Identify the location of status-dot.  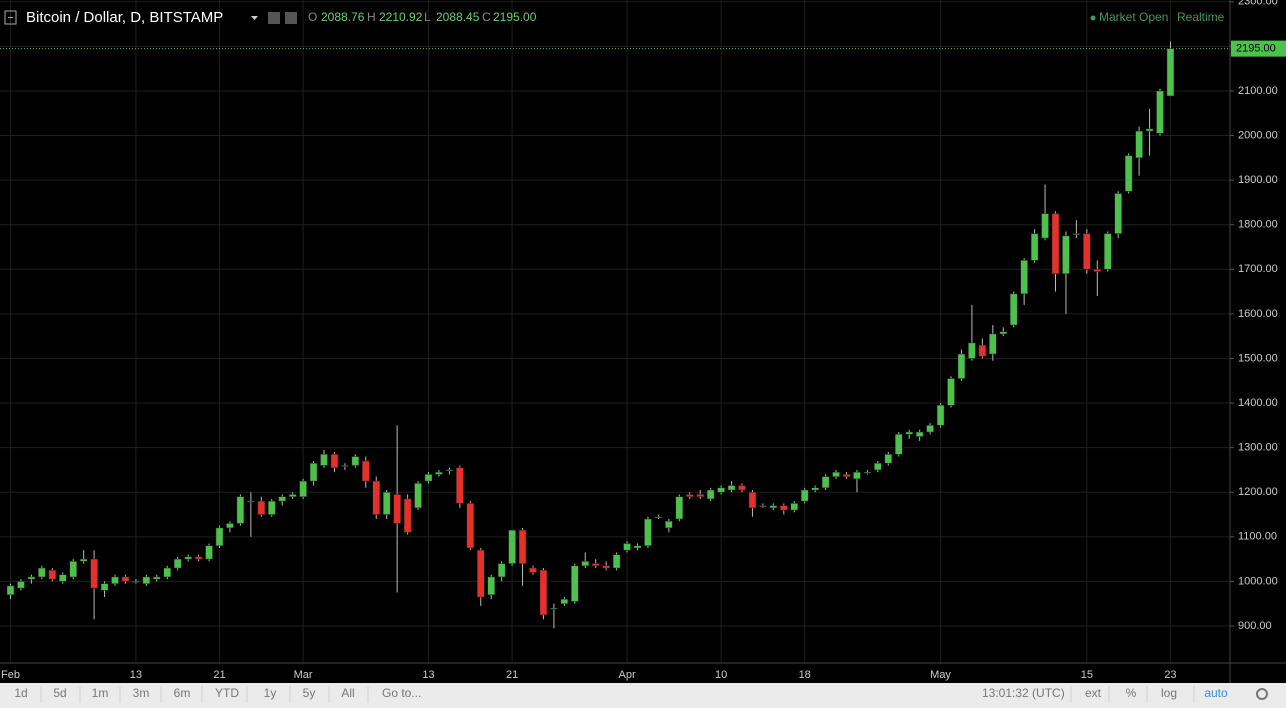
(1093, 18).